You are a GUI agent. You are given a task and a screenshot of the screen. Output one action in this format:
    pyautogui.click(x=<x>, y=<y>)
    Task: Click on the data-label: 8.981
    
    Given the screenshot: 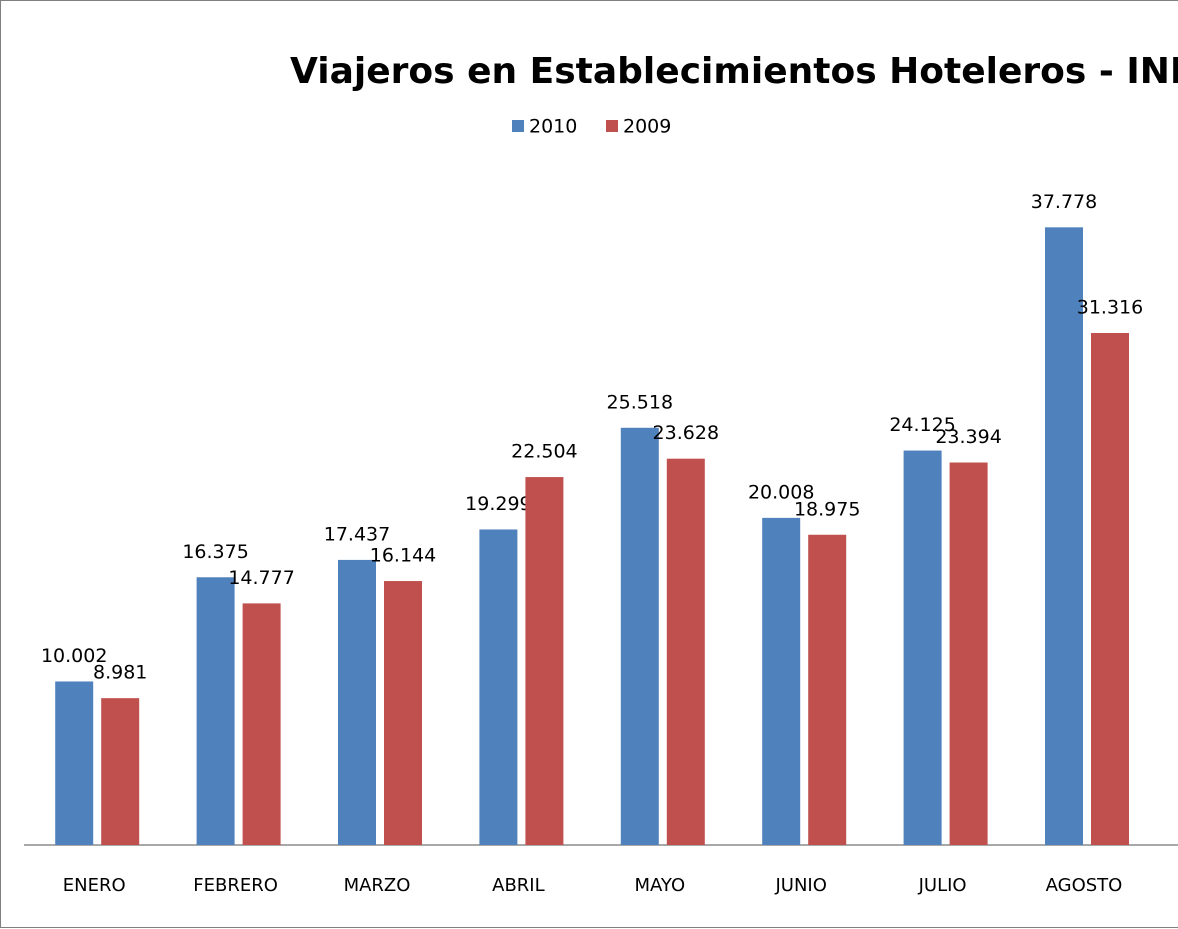 What is the action you would take?
    pyautogui.click(x=120, y=673)
    